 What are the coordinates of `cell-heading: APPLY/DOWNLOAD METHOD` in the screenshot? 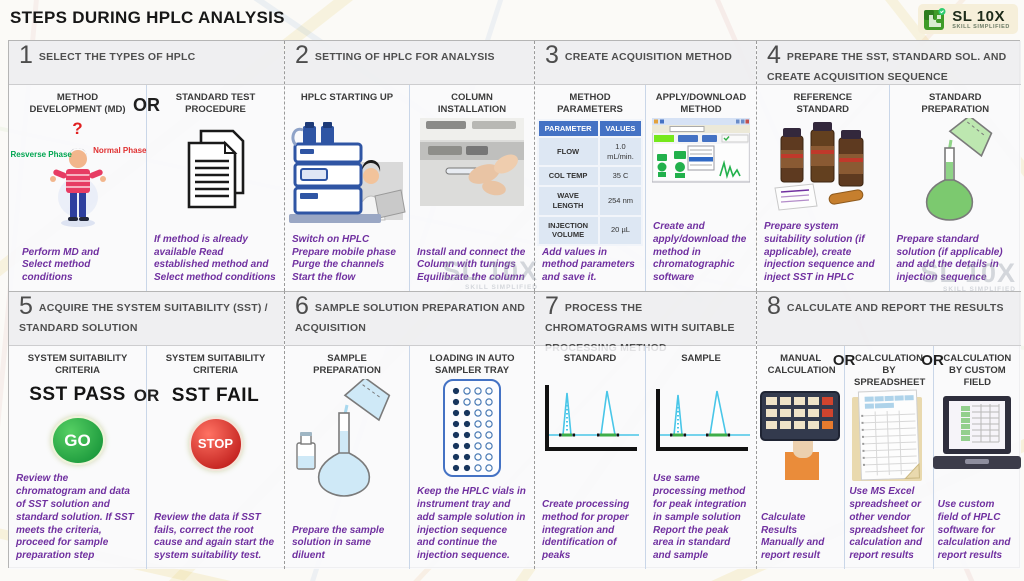 It's located at (701, 103).